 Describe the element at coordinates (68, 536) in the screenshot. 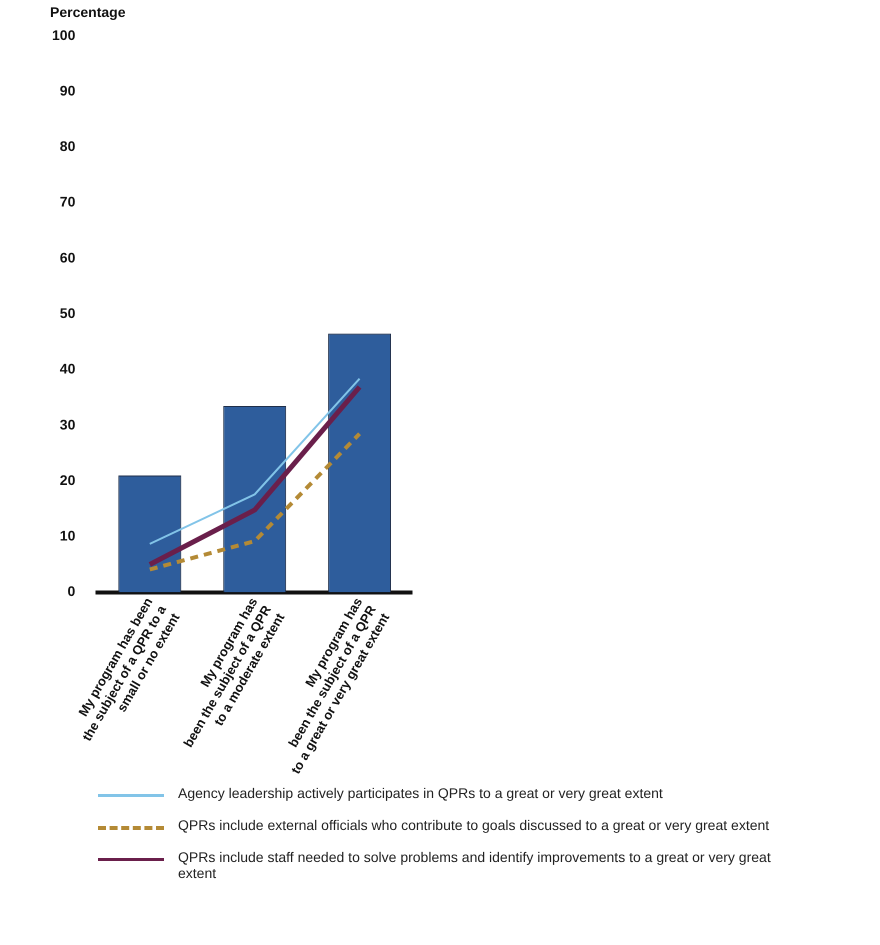

I see `y-tick-label: 10` at that location.